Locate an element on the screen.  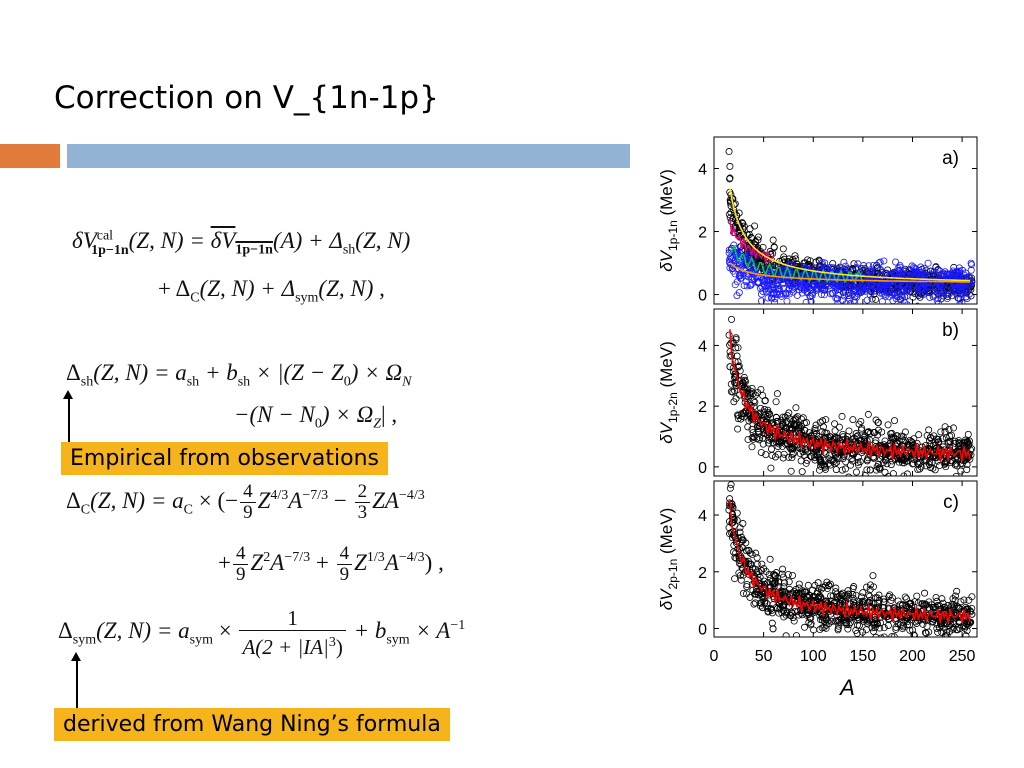
arrow-head-empirical is located at coordinates (68, 394).